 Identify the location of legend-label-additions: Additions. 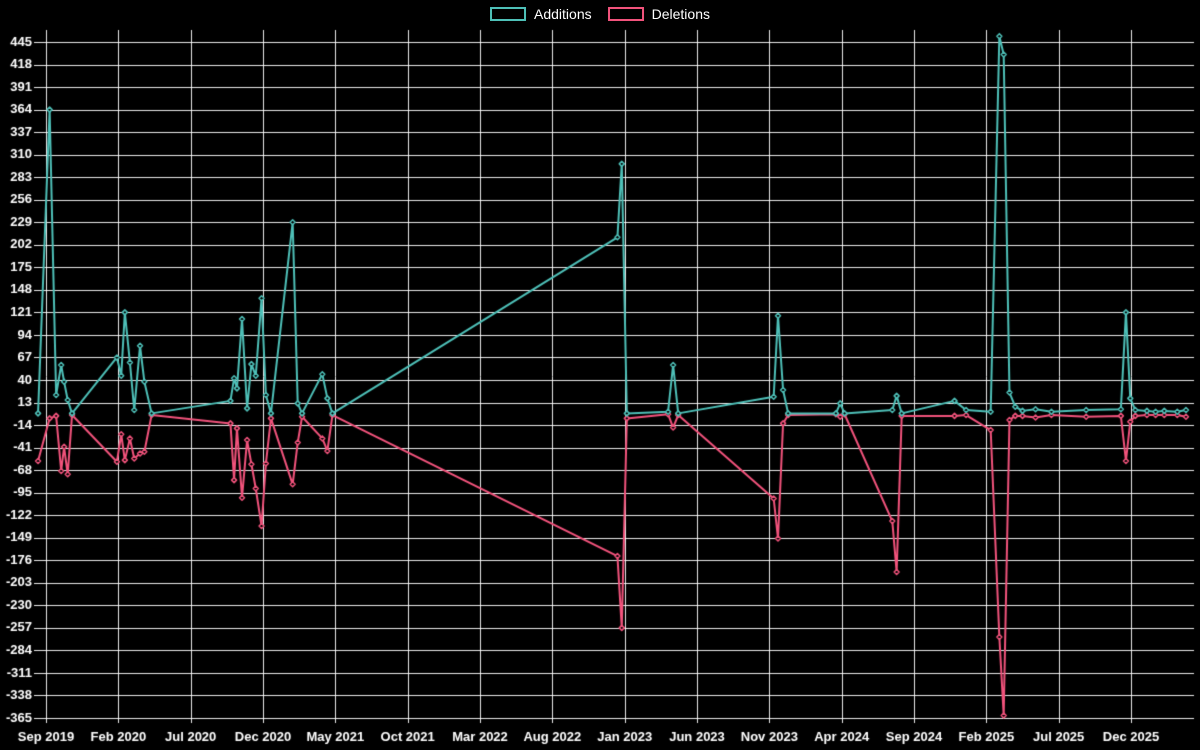
(563, 14).